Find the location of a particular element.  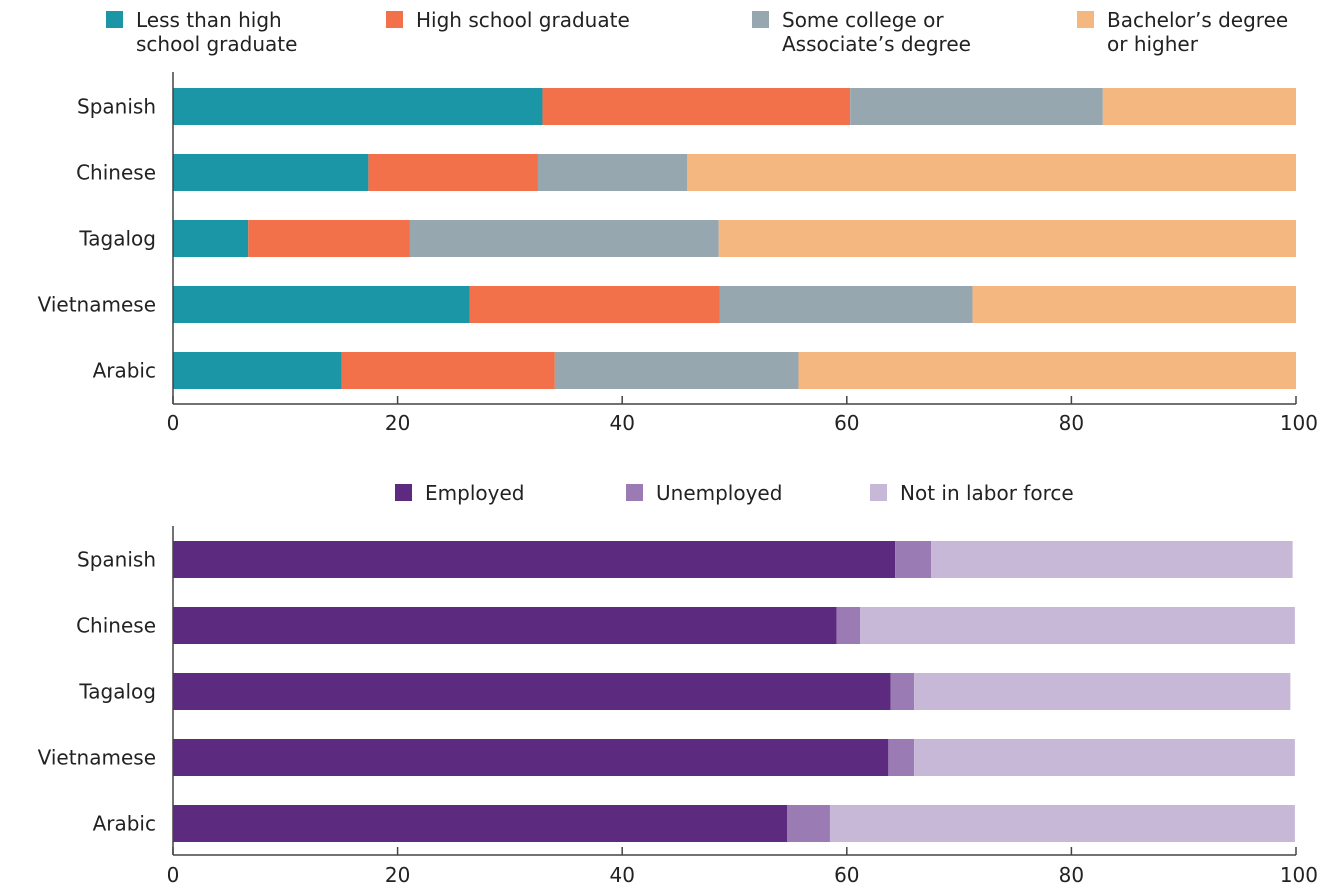

legend-label: Unemployed is located at coordinates (719, 493).